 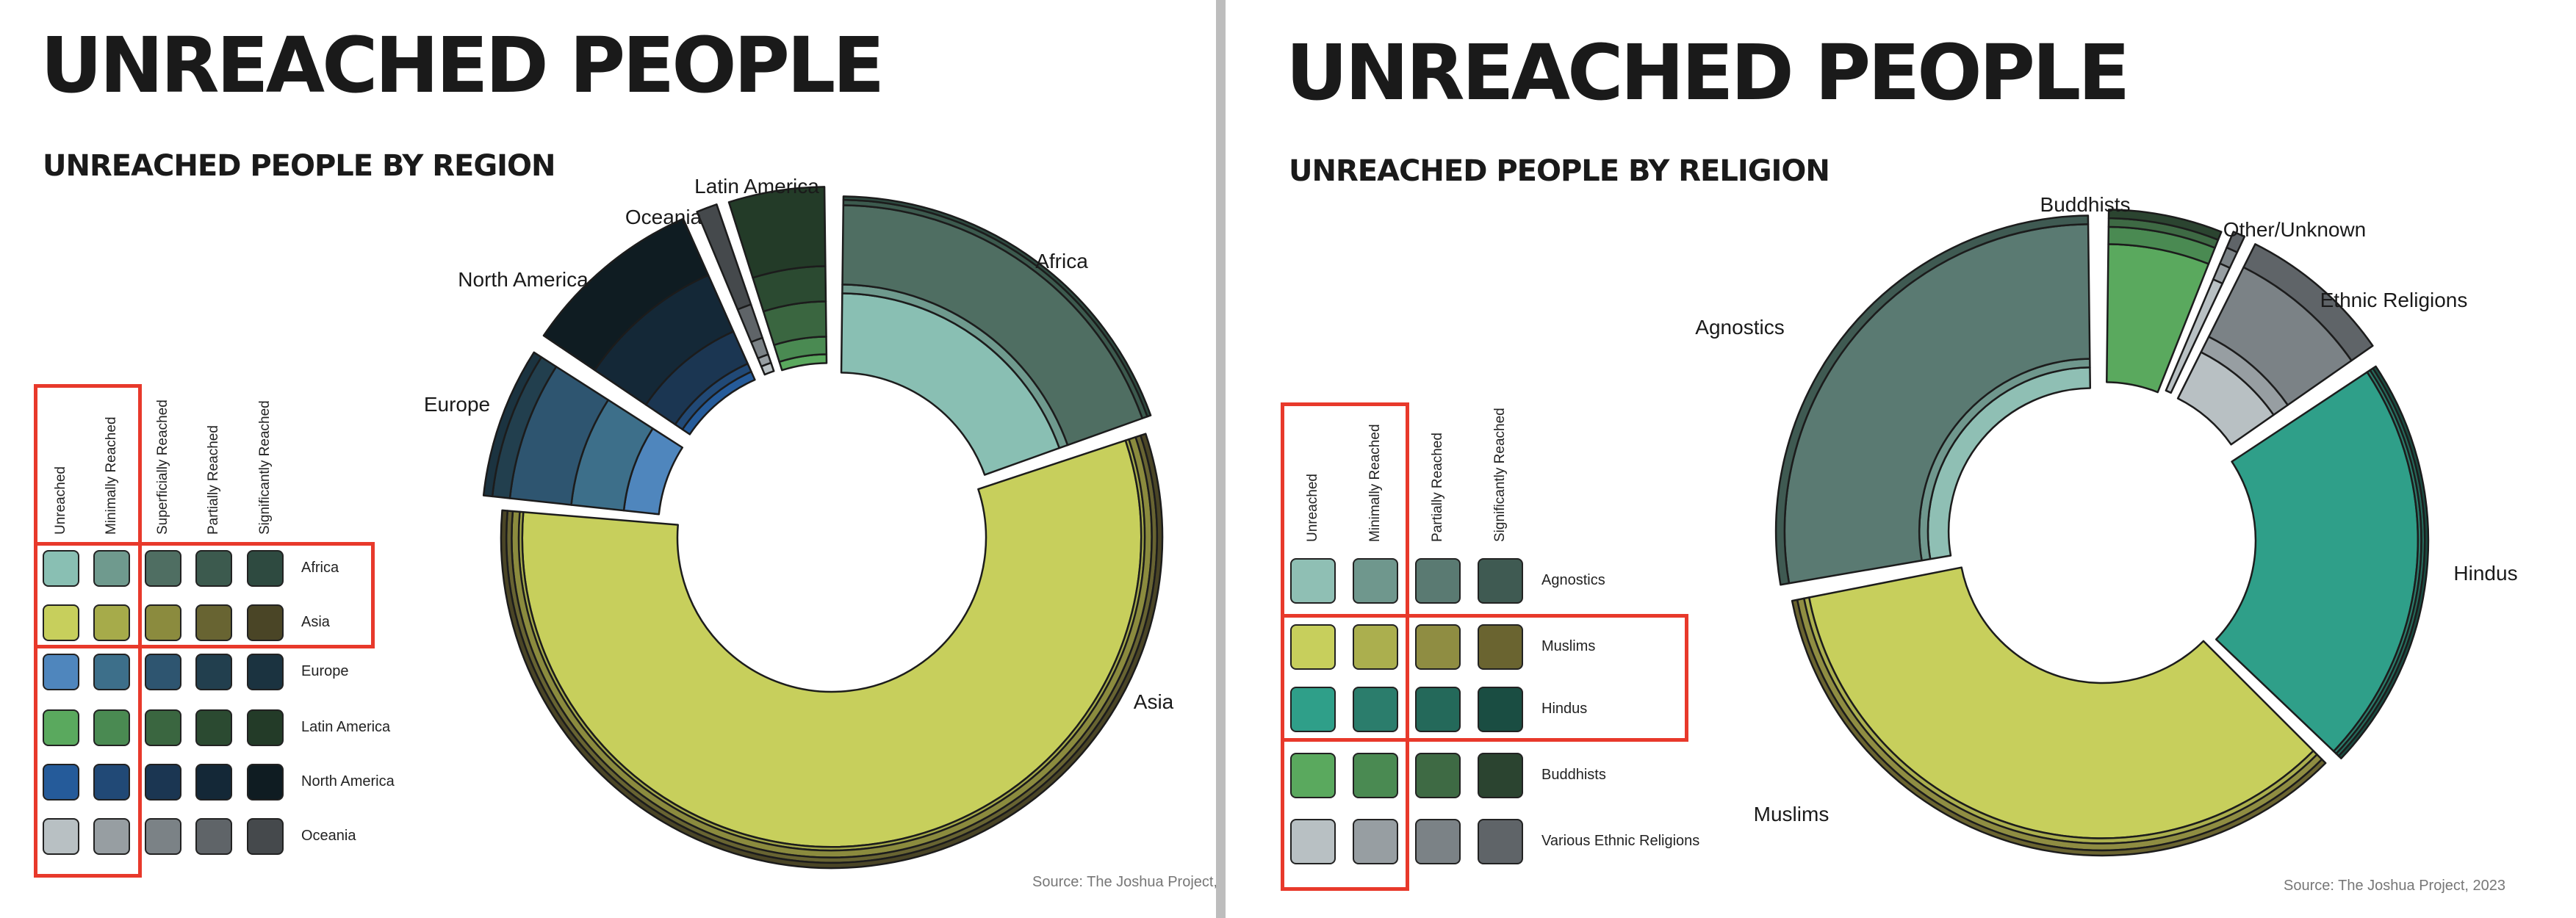 I want to click on donut-label-buddhists: Buddhists, so click(x=2085, y=204).